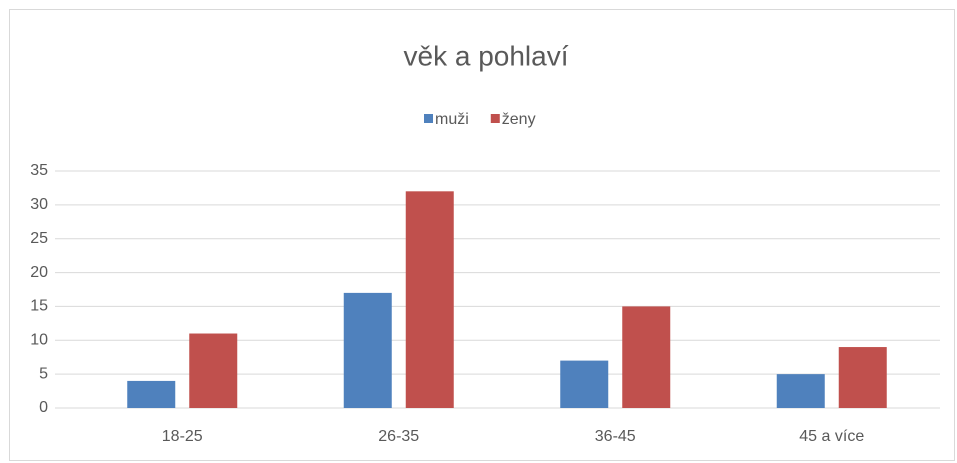  Describe the element at coordinates (486, 55) in the screenshot. I see `chart-title: věk a pohlaví` at that location.